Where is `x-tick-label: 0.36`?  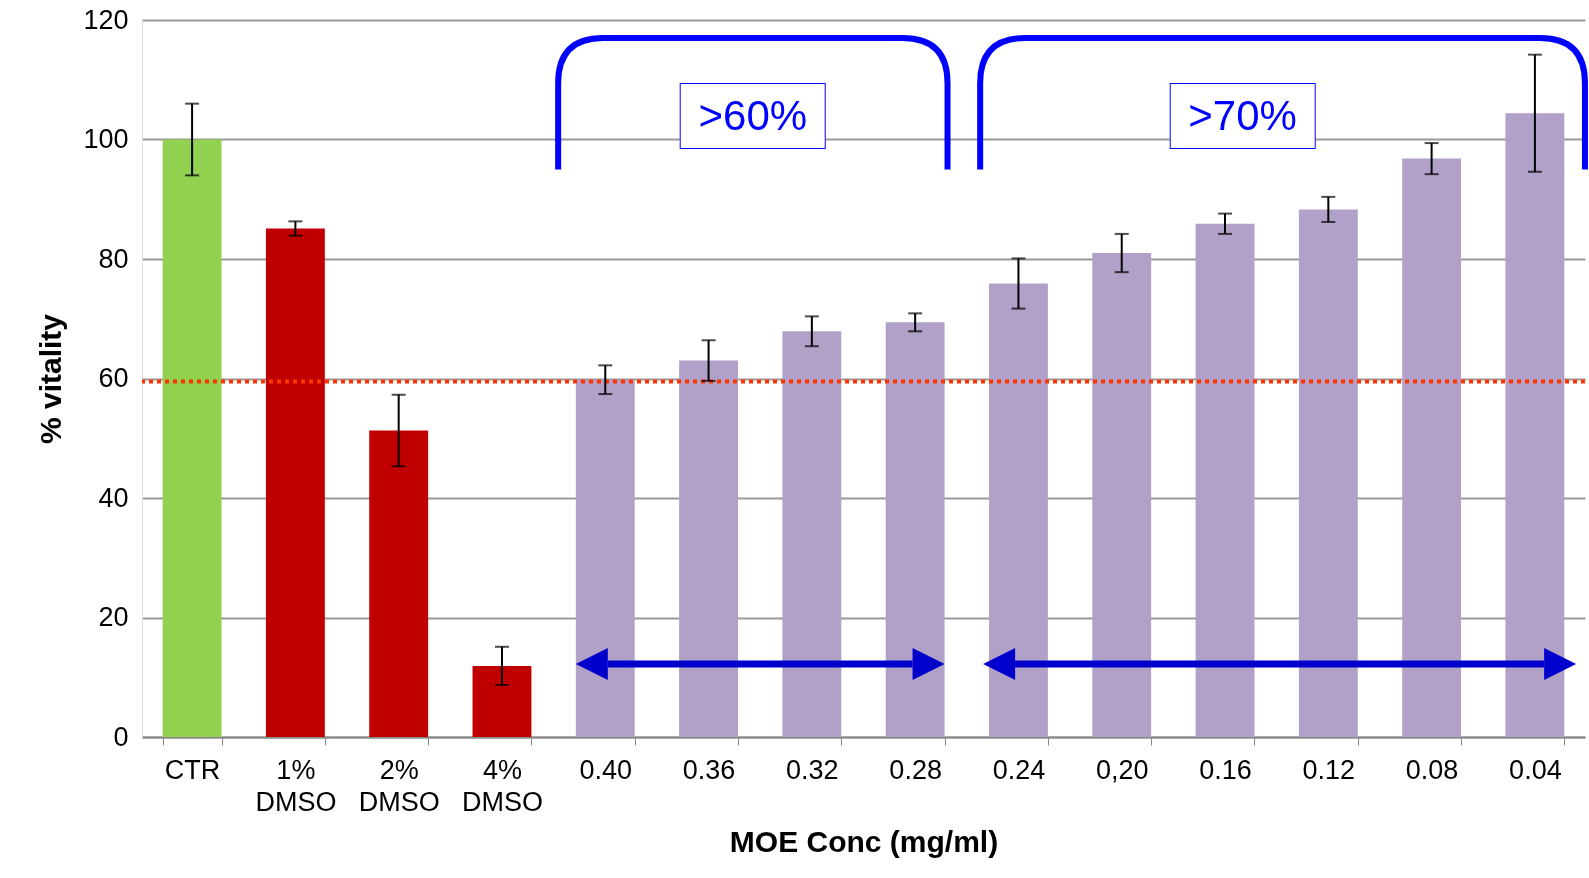 x-tick-label: 0.36 is located at coordinates (709, 769).